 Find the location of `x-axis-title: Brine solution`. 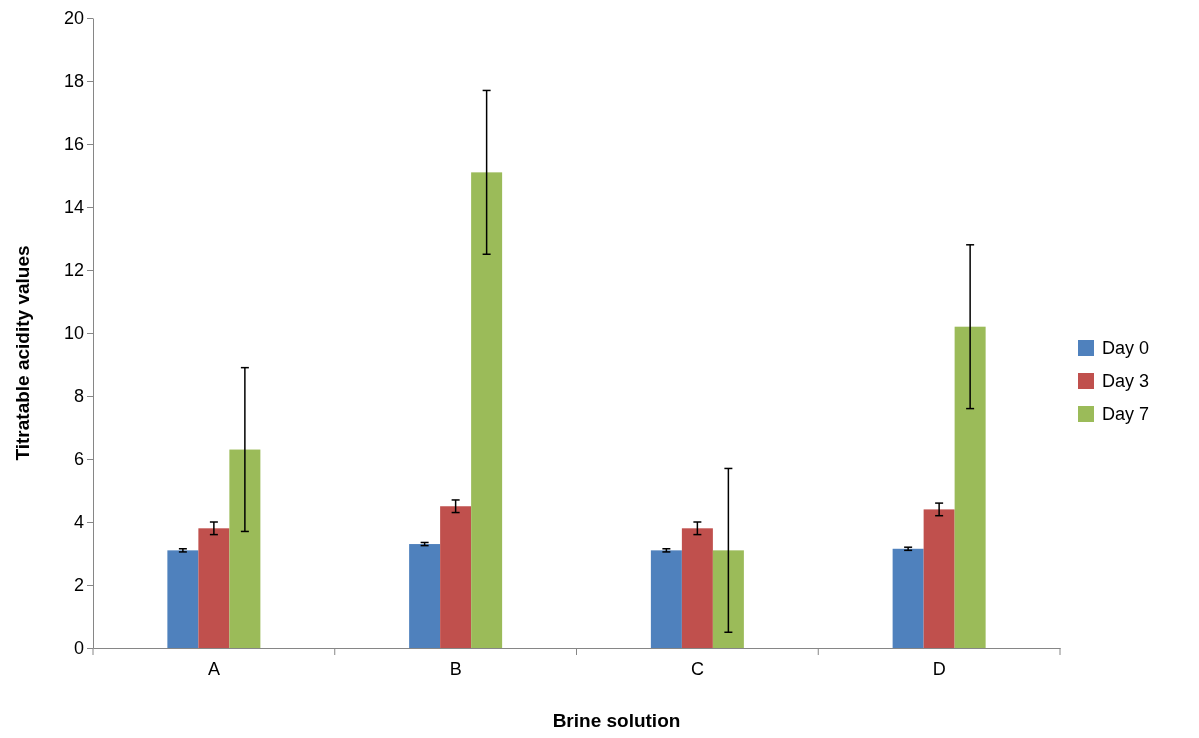

x-axis-title: Brine solution is located at coordinates (616, 720).